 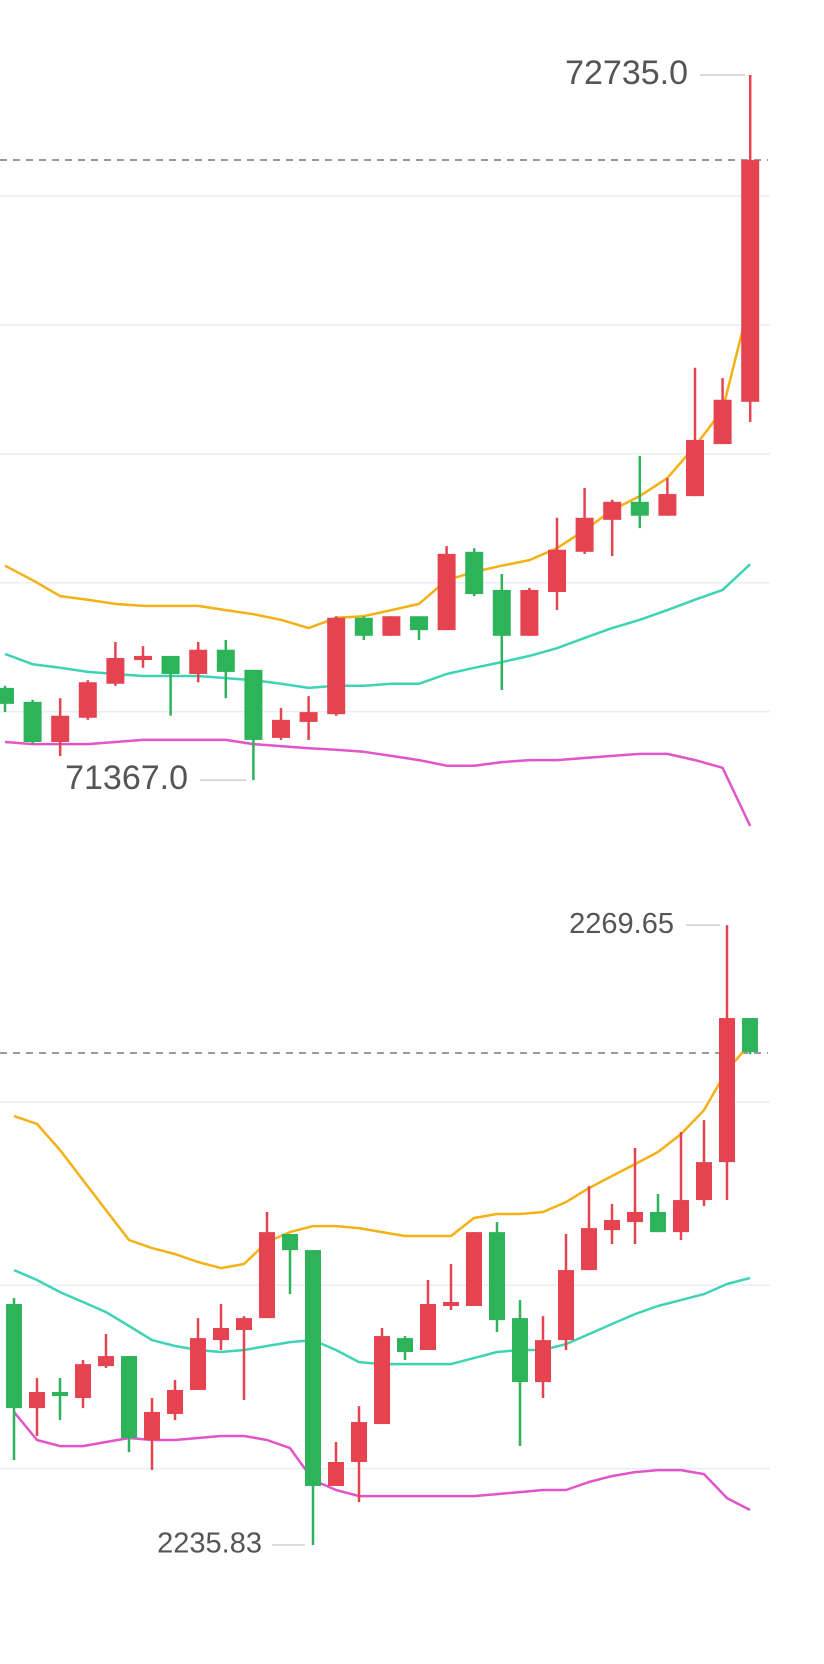 What do you see at coordinates (126, 778) in the screenshot?
I see `annotation-label: 71367.0` at bounding box center [126, 778].